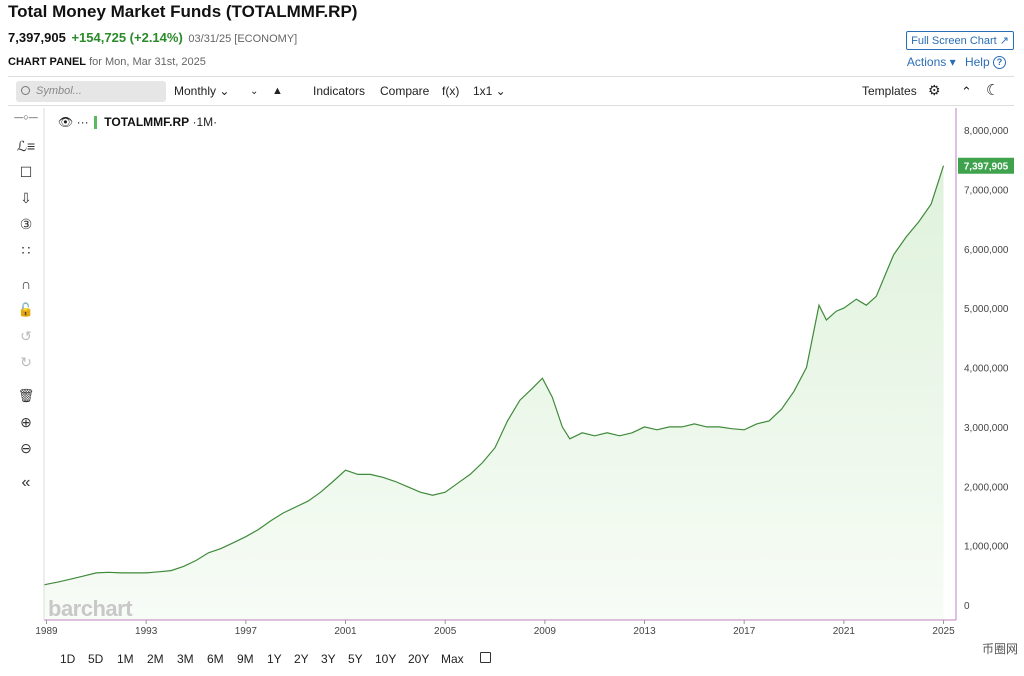 This screenshot has width=1024, height=676. Describe the element at coordinates (977, 62) in the screenshot. I see `help-link: Help` at that location.